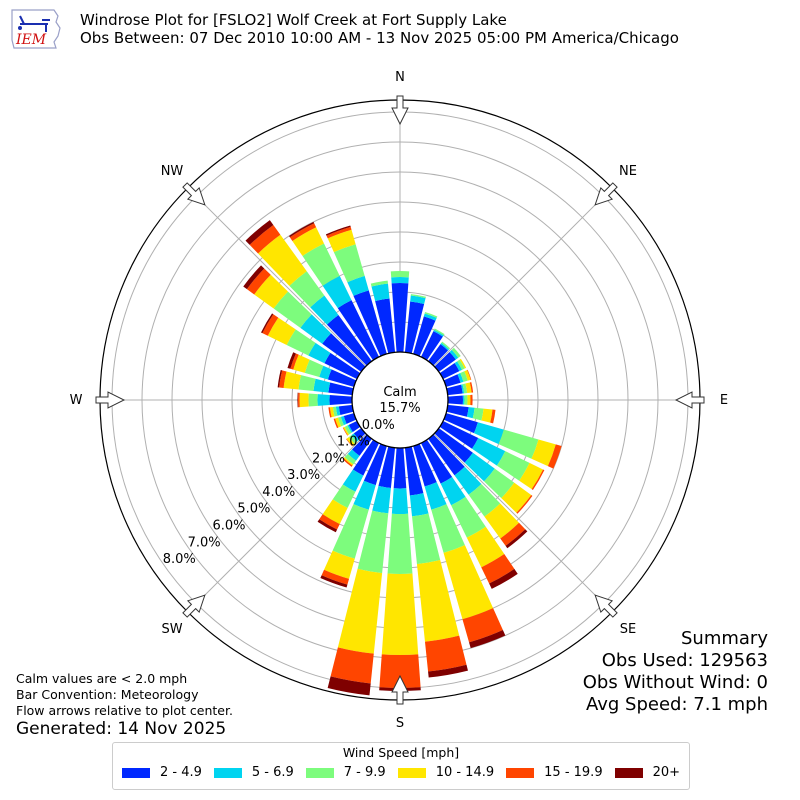 The height and width of the screenshot is (800, 800). Describe the element at coordinates (401, 752) in the screenshot. I see `legend-title: Wind Speed [mph]` at that location.